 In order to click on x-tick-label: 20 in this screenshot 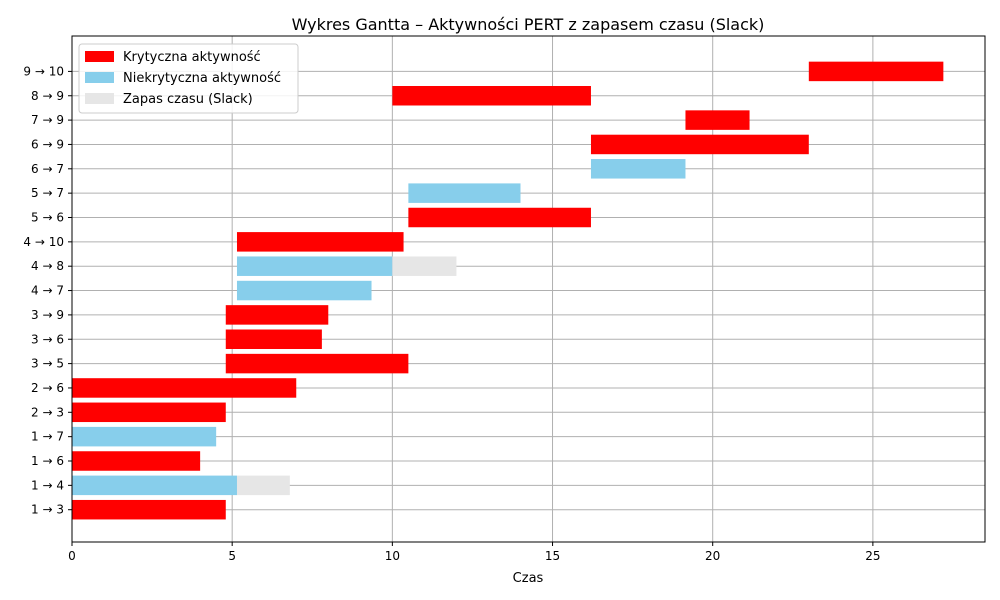, I will do `click(712, 556)`.